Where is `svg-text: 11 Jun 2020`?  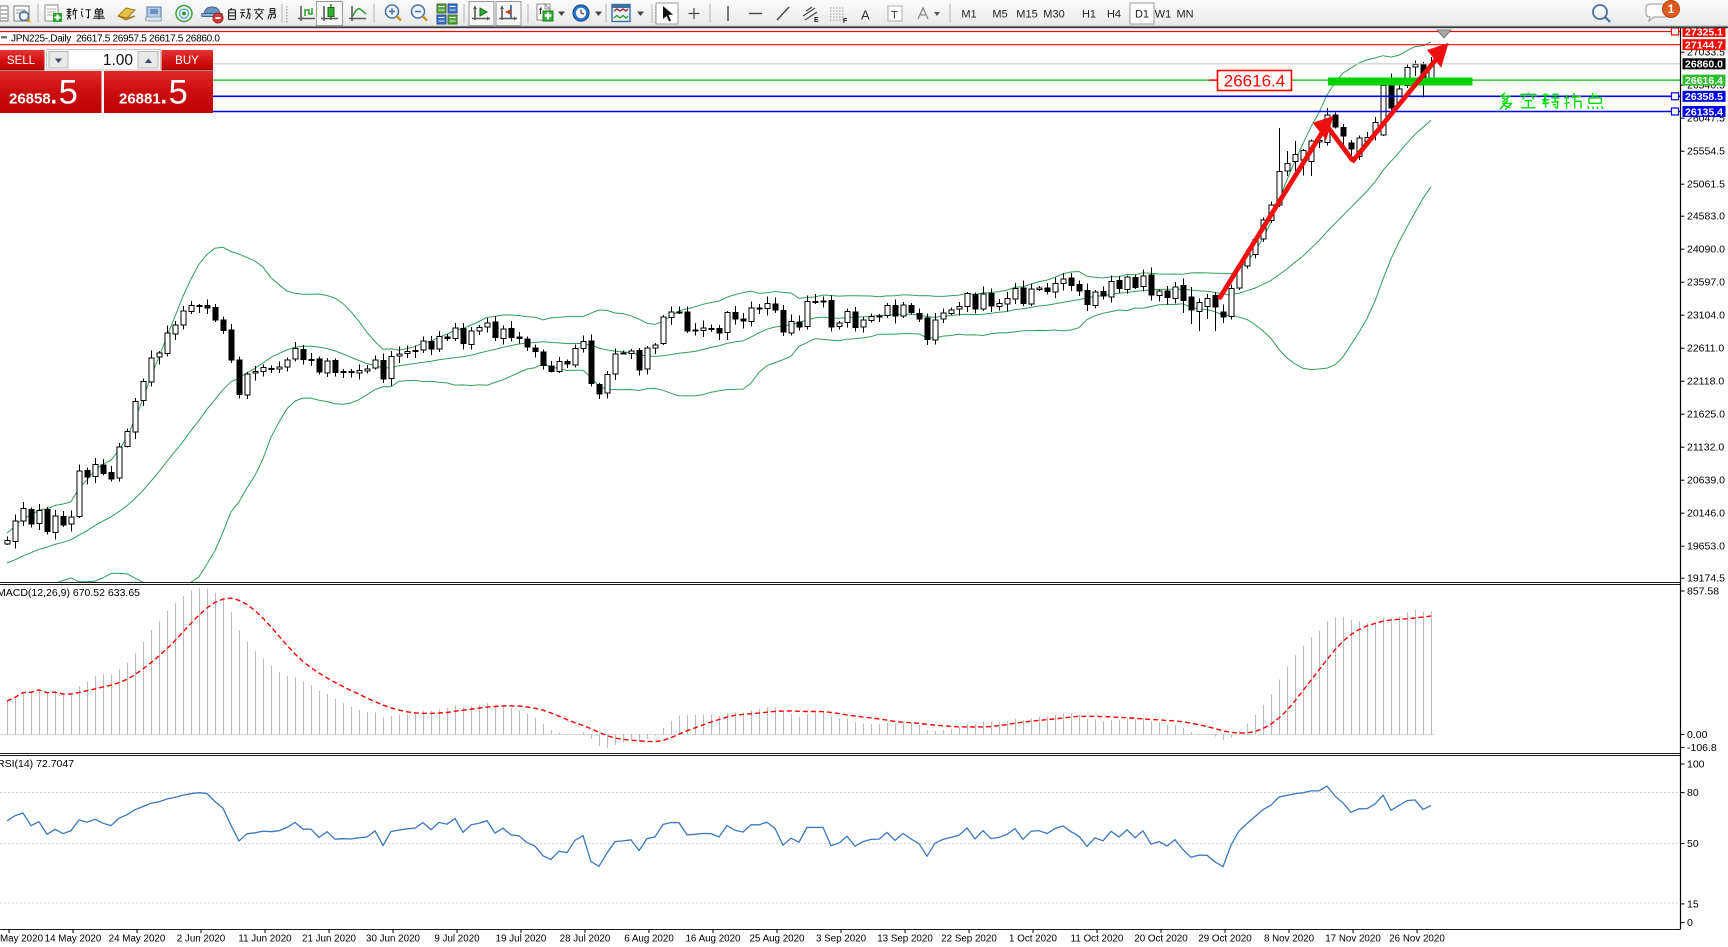
svg-text: 11 Jun 2020 is located at coordinates (265, 939).